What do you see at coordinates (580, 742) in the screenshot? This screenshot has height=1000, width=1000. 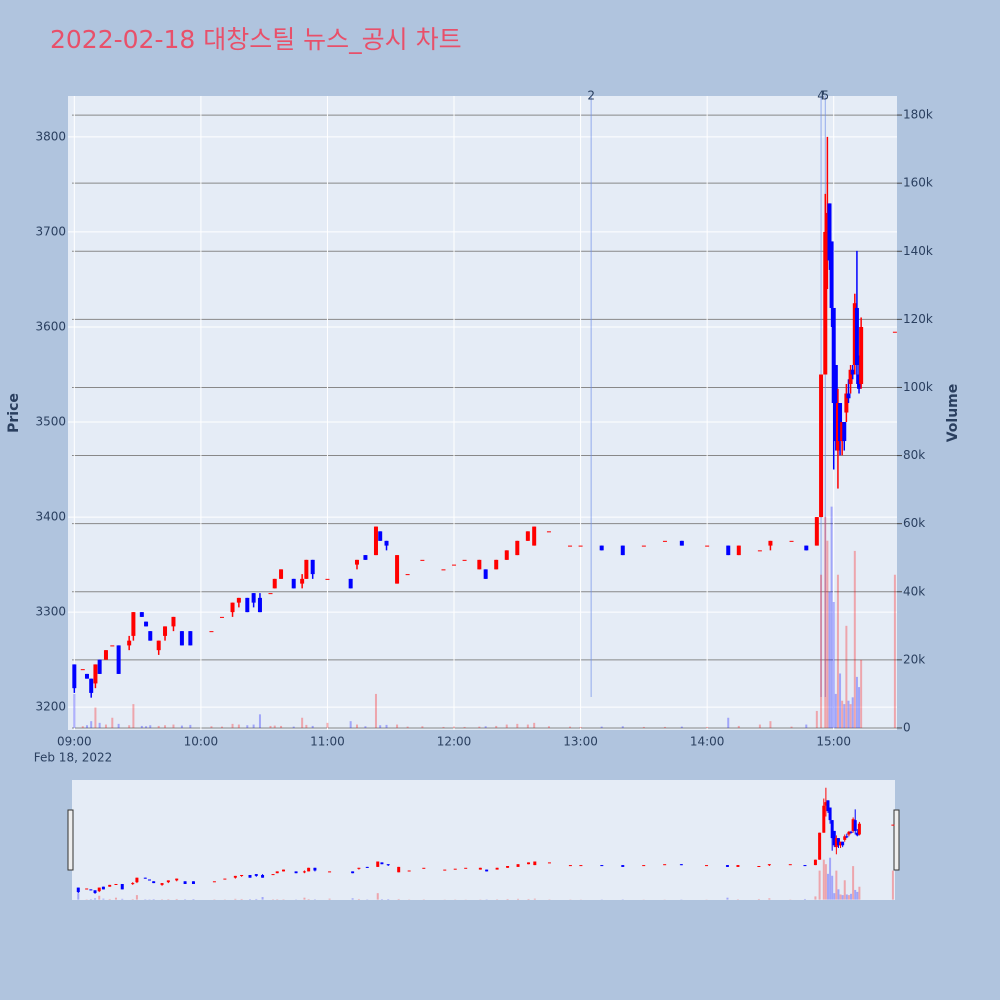 I see `x-tick-label: 13:00` at bounding box center [580, 742].